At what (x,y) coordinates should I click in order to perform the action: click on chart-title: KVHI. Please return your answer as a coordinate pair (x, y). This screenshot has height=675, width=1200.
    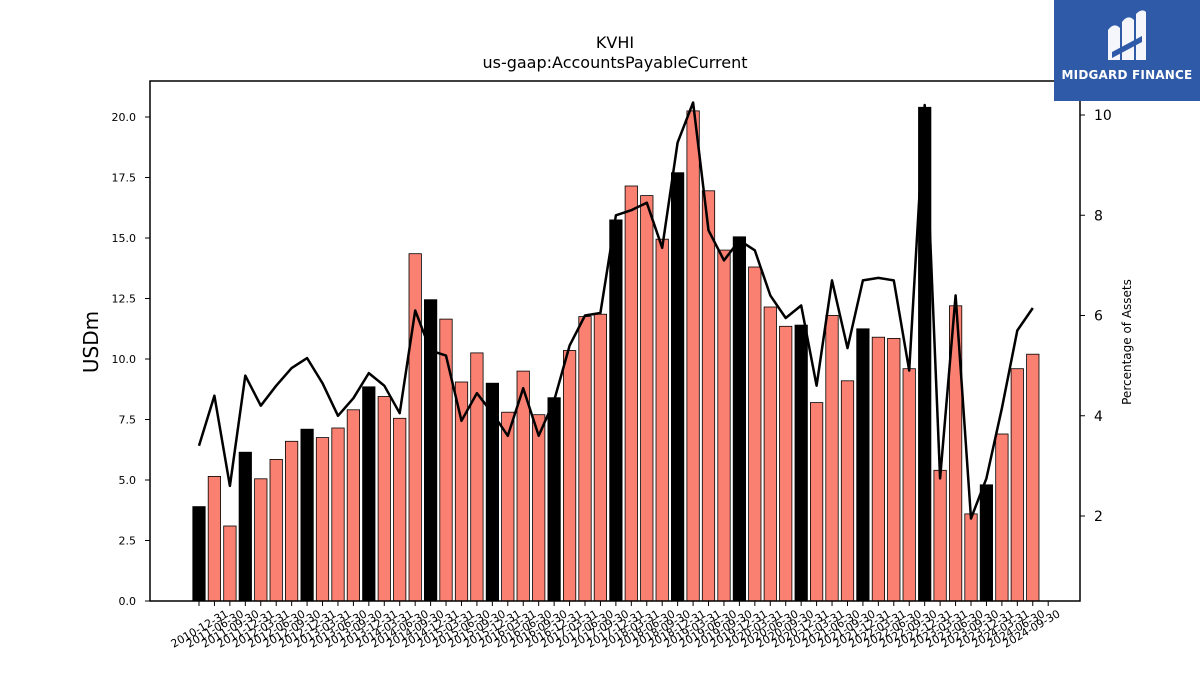
    Looking at the image, I should click on (615, 42).